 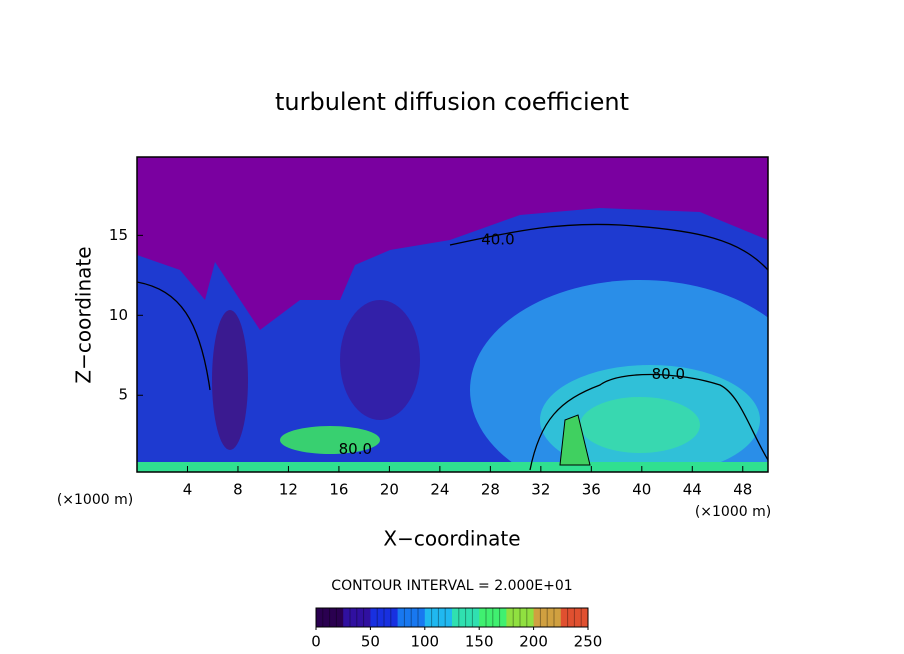 What do you see at coordinates (588, 642) in the screenshot?
I see `colorbar-tick-label: 250` at bounding box center [588, 642].